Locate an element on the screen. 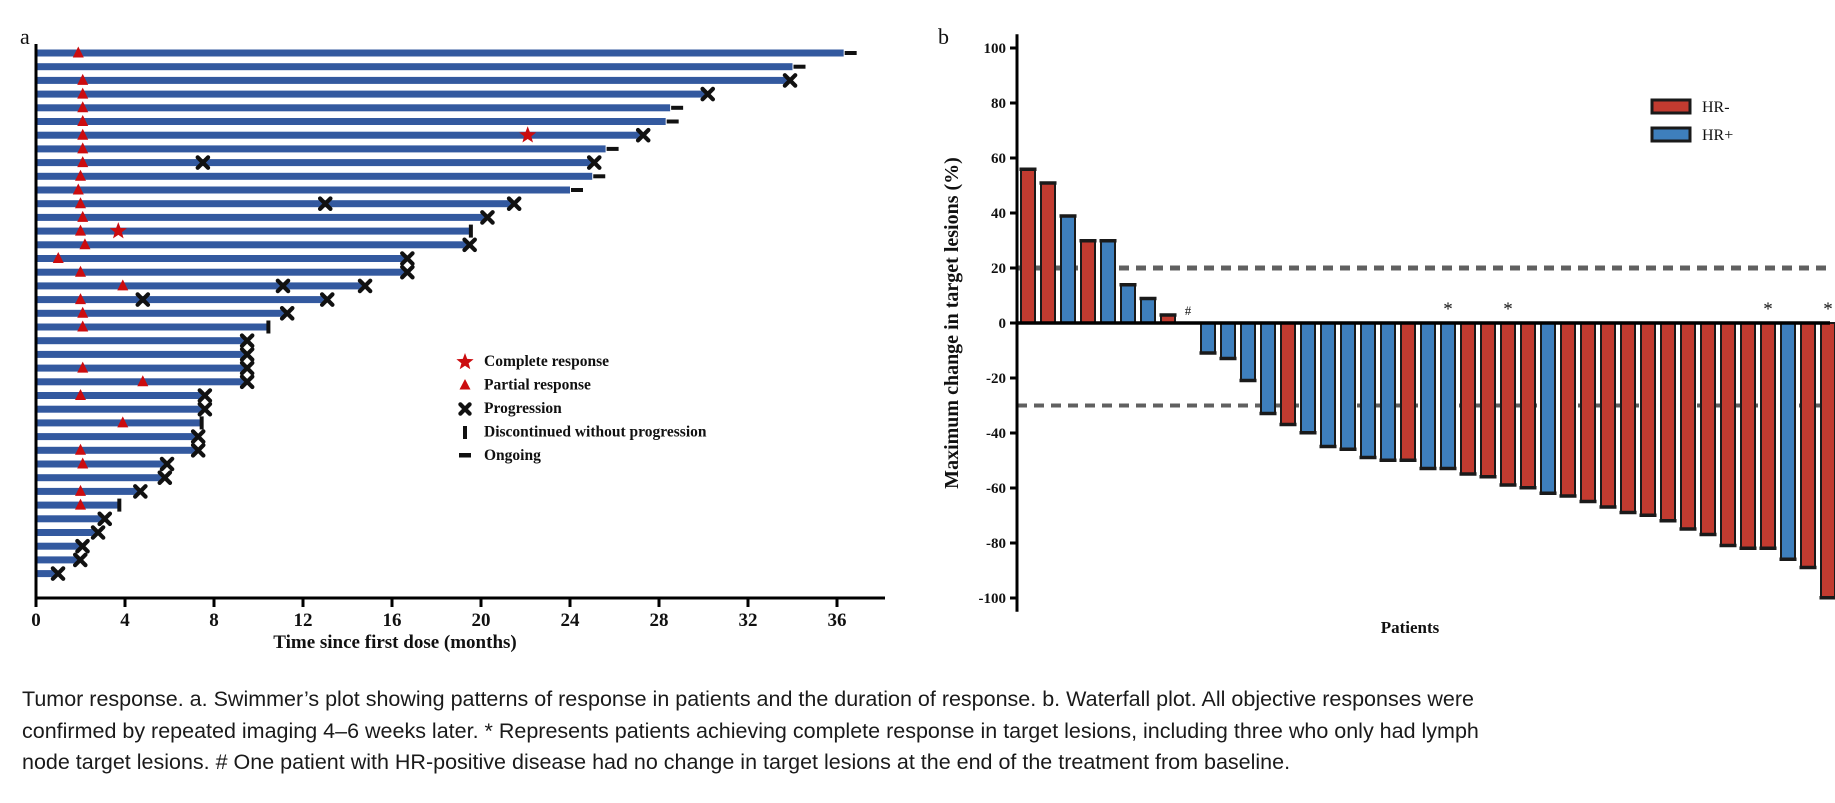  x-axis-title: Time since first dose (months) is located at coordinates (394, 642).